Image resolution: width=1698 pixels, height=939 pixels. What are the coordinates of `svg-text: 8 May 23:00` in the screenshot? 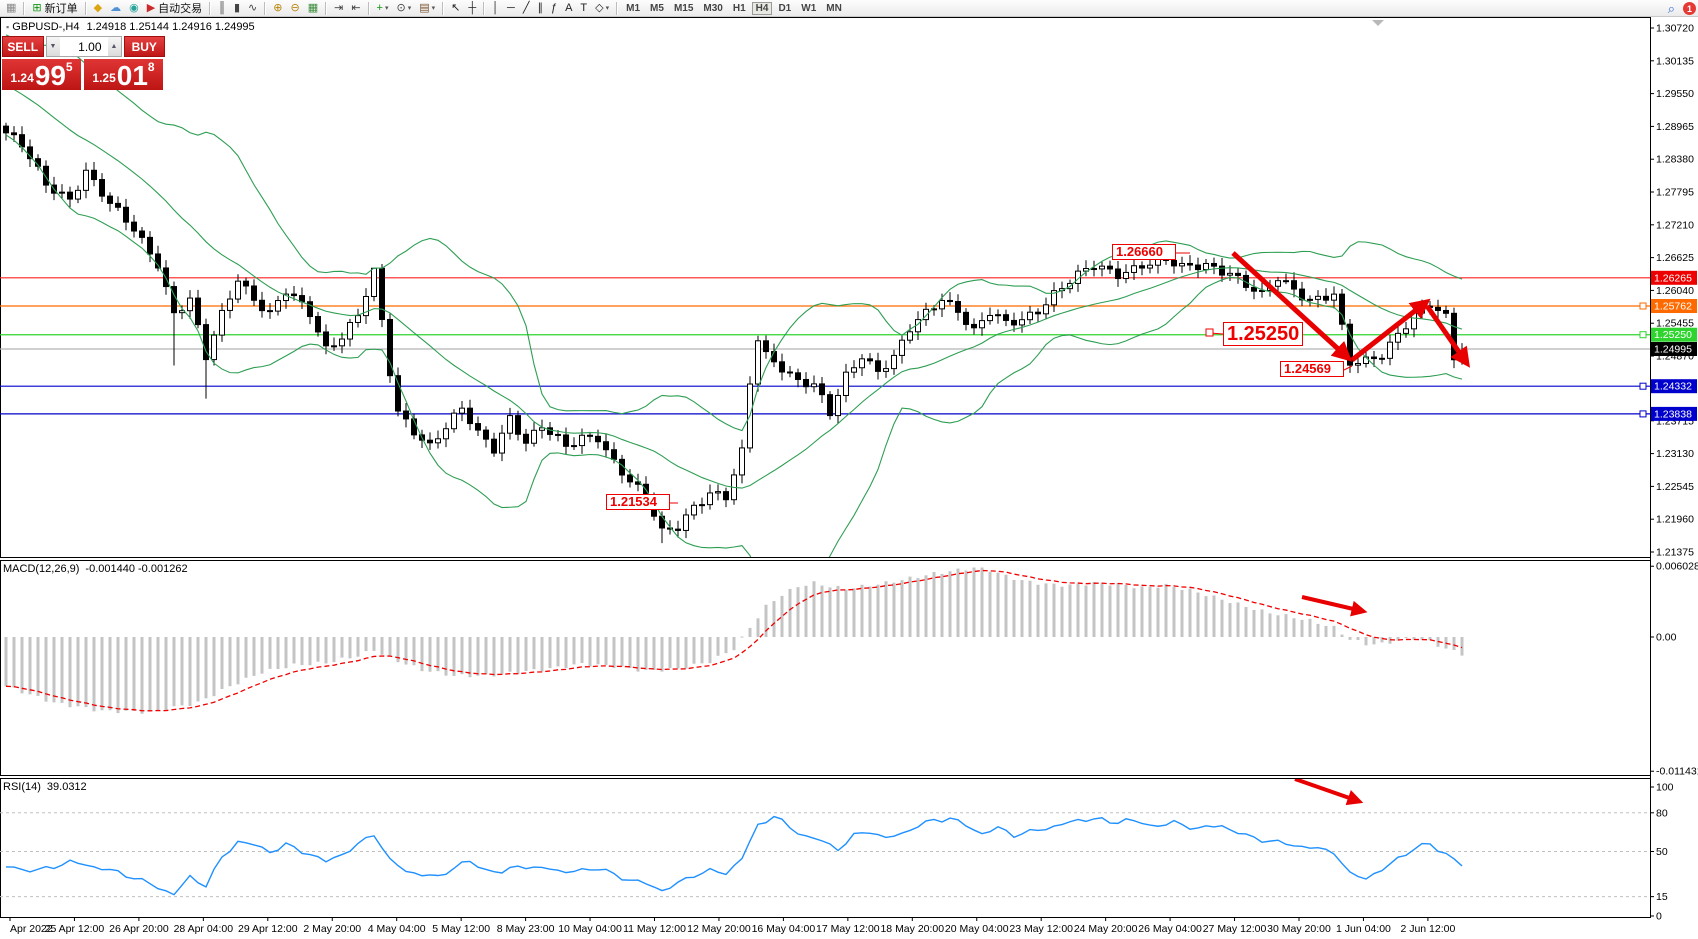 It's located at (526, 929).